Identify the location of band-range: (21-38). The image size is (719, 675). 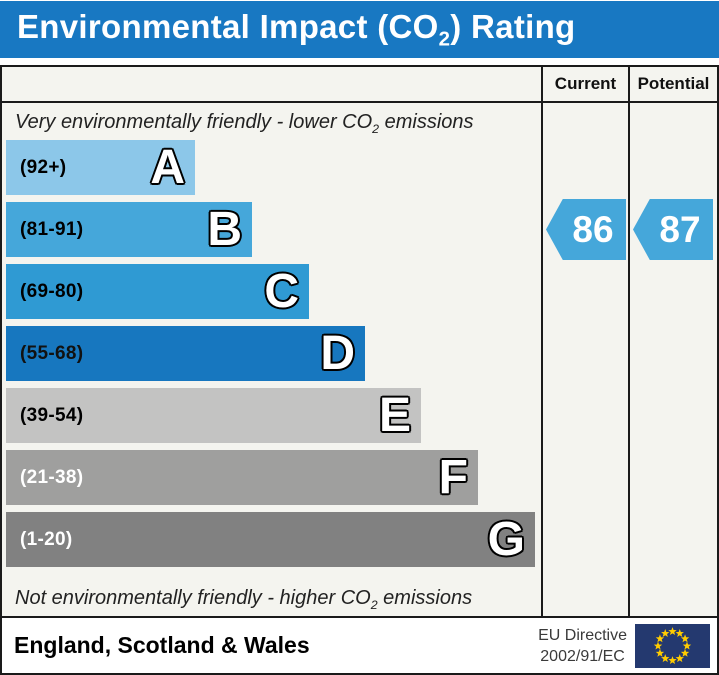
(52, 477).